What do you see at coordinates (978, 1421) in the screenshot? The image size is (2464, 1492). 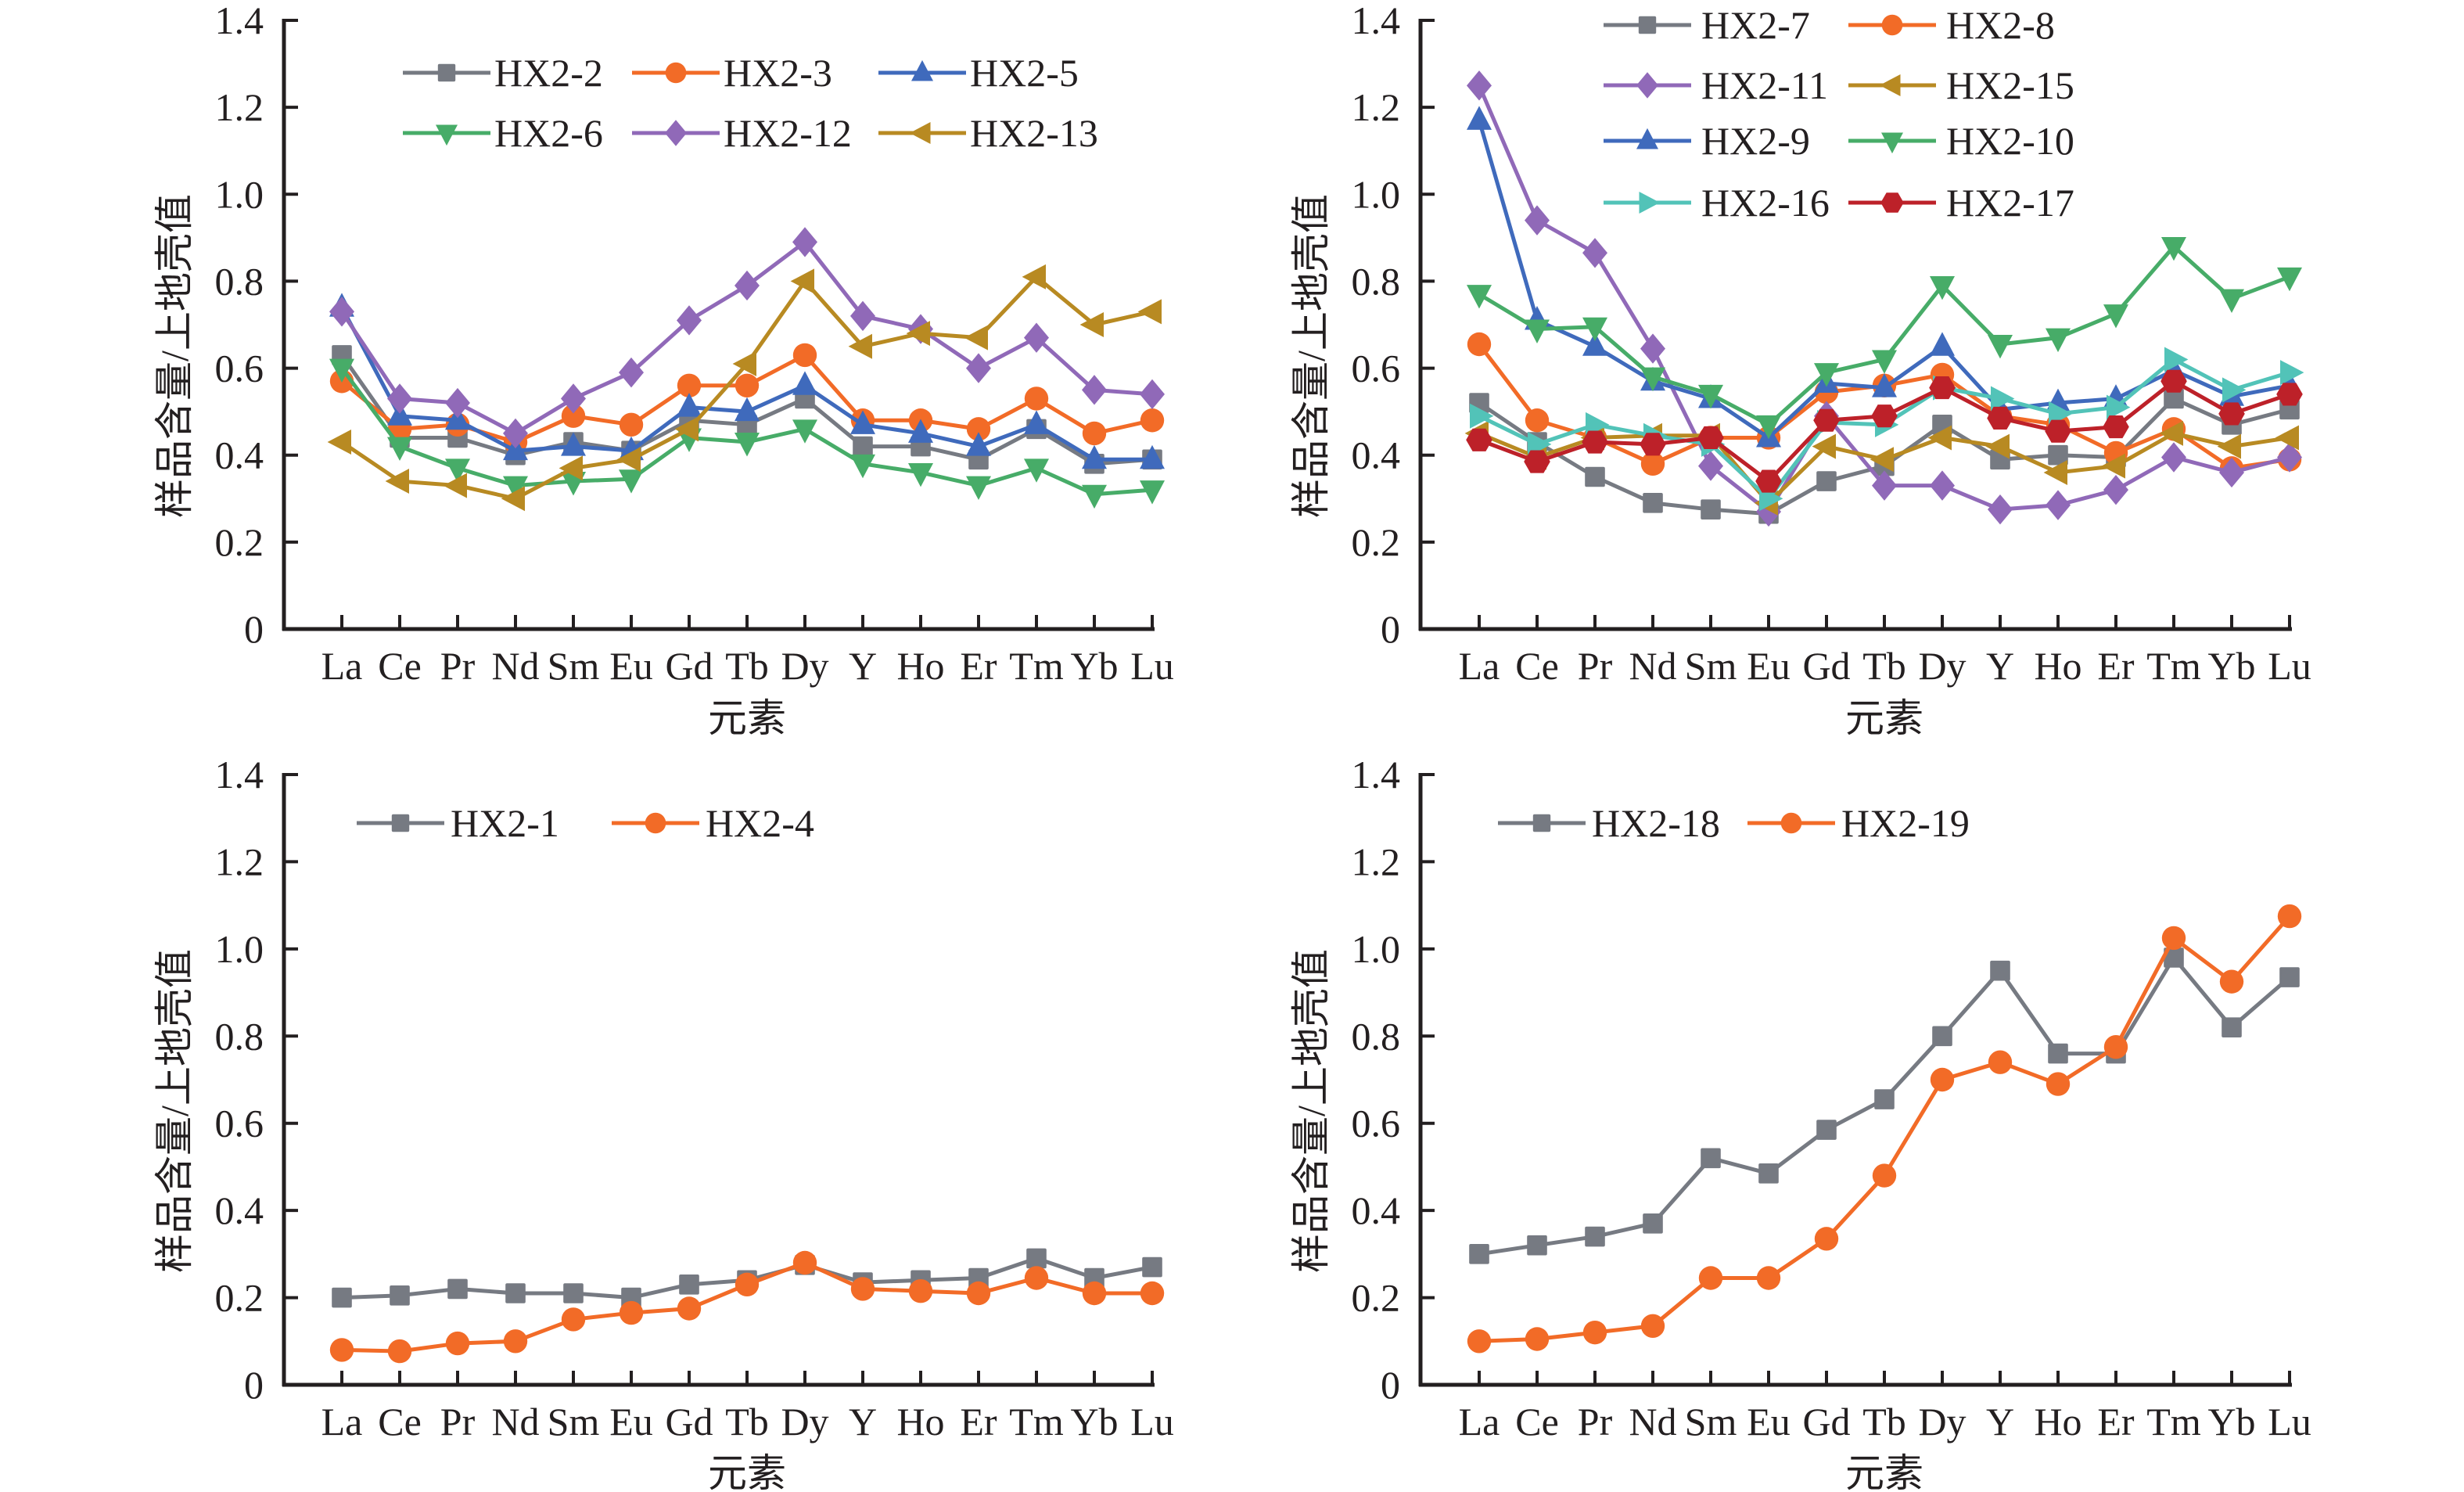 I see `x-tick-label: Er` at bounding box center [978, 1421].